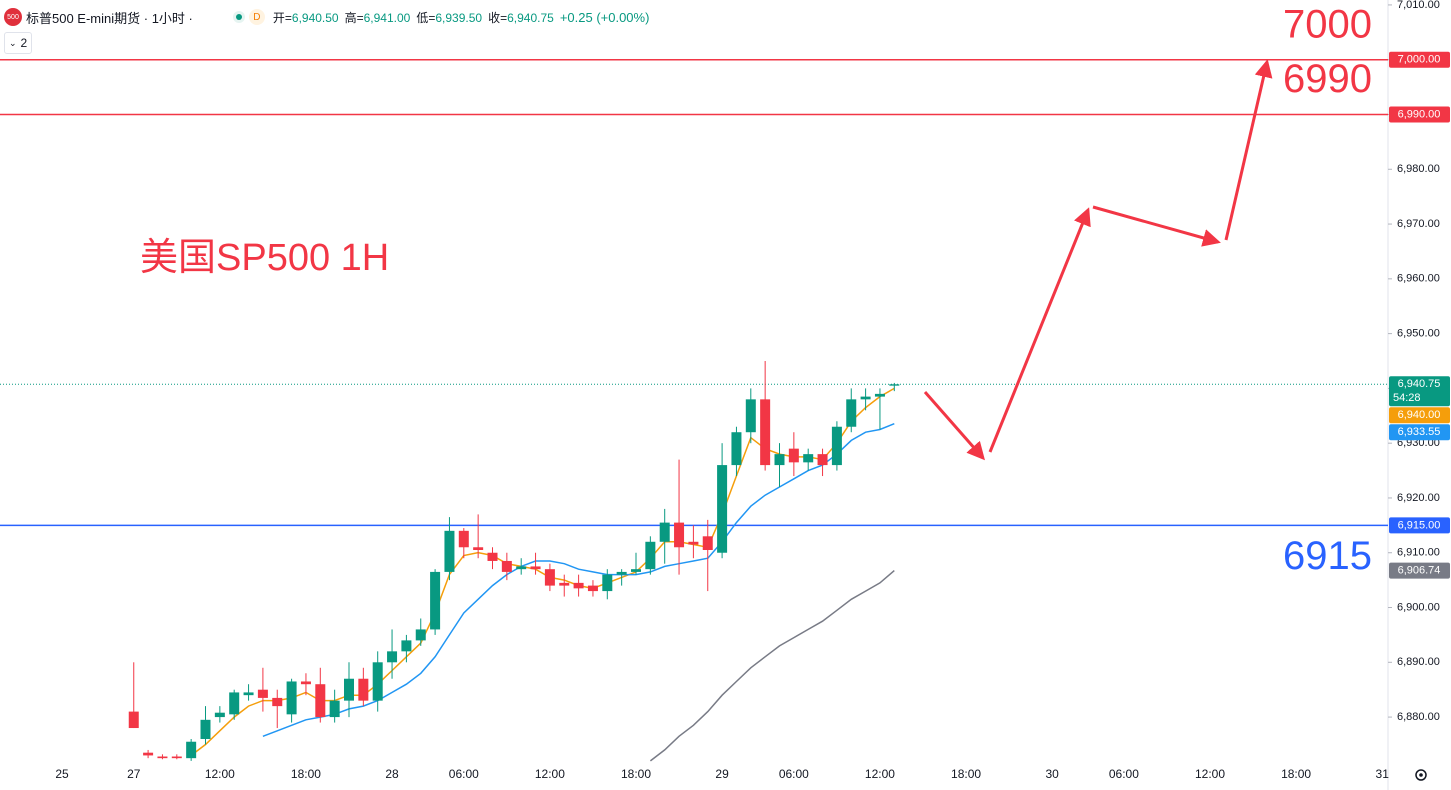 The image size is (1451, 790). What do you see at coordinates (604, 17) in the screenshot?
I see `change: +0.25 (+0.00%)` at bounding box center [604, 17].